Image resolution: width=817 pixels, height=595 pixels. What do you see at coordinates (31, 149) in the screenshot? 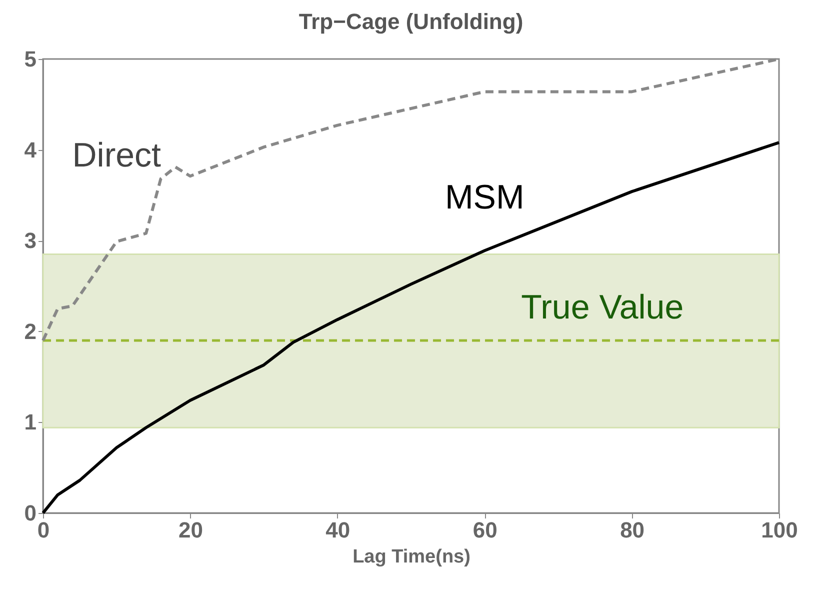
I see `y-tick-label: 4` at bounding box center [31, 149].